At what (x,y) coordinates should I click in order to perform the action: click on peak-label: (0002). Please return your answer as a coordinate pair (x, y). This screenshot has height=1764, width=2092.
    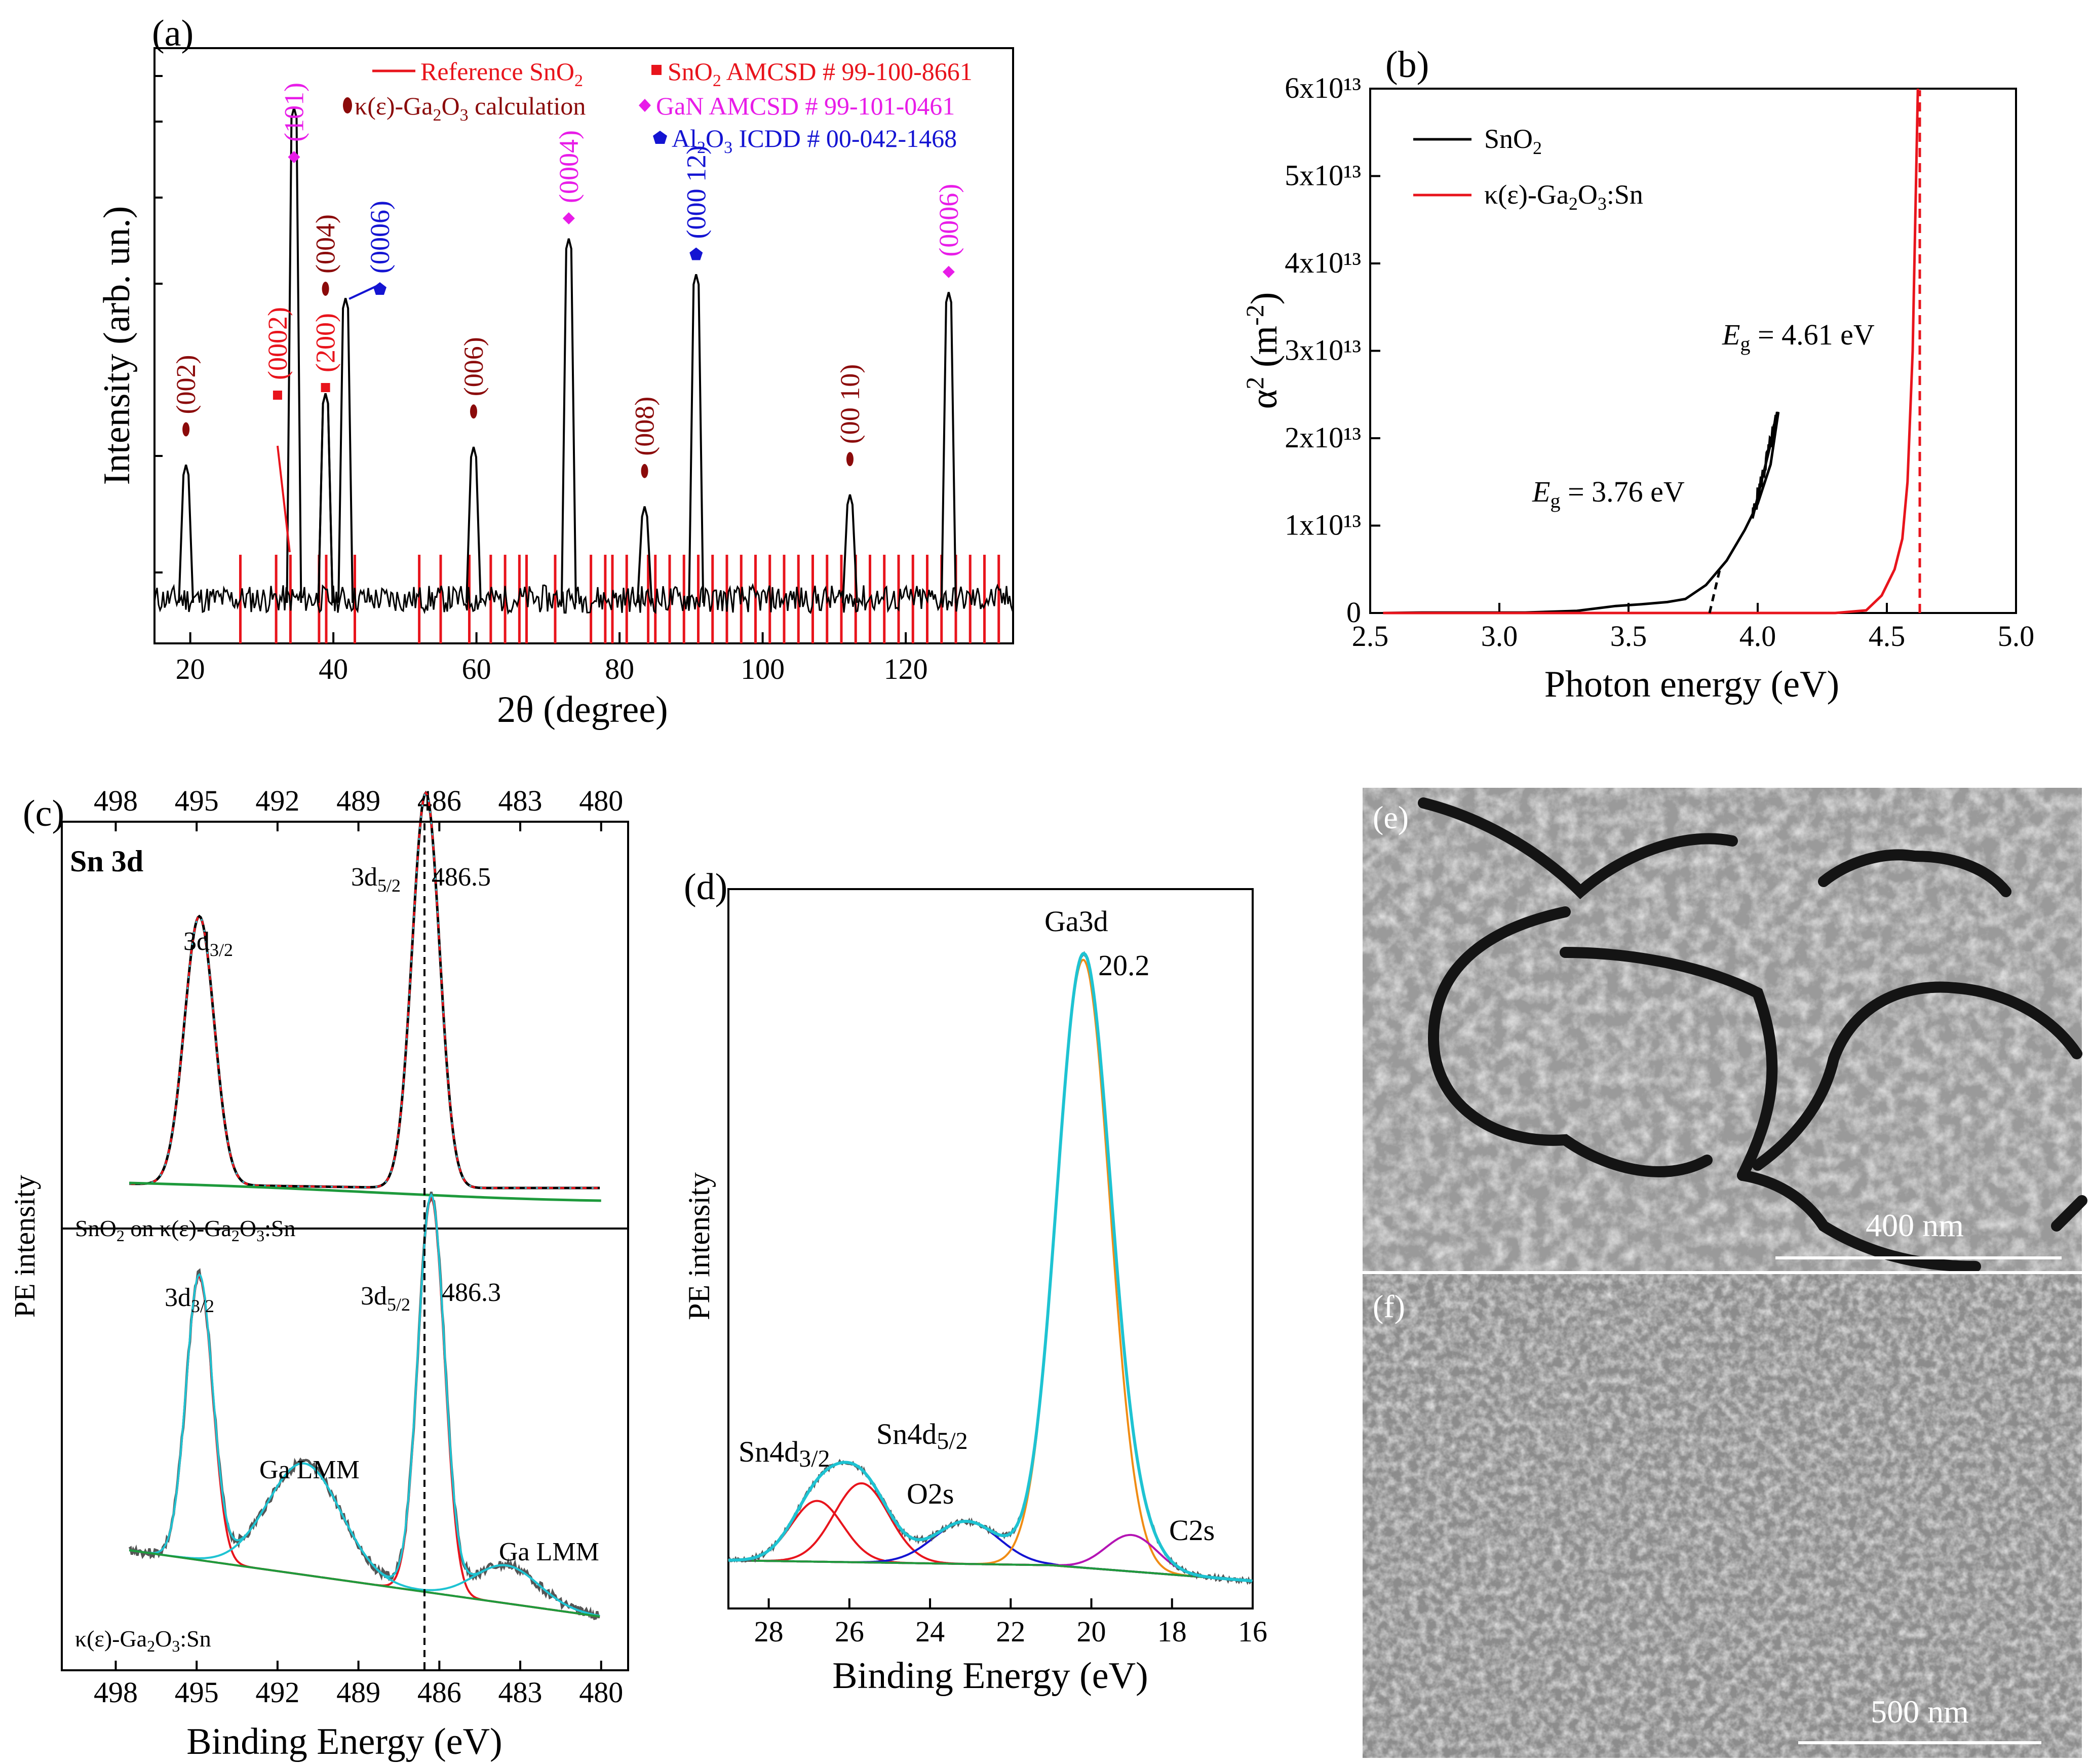
    Looking at the image, I should click on (278, 343).